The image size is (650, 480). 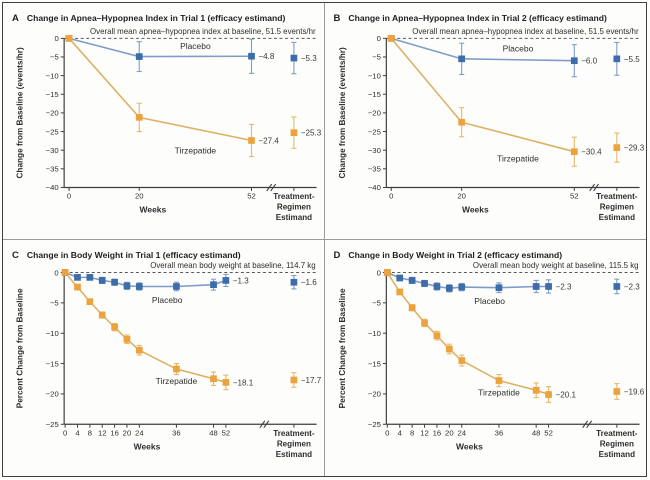 I want to click on x-tick-label: 48, so click(x=535, y=432).